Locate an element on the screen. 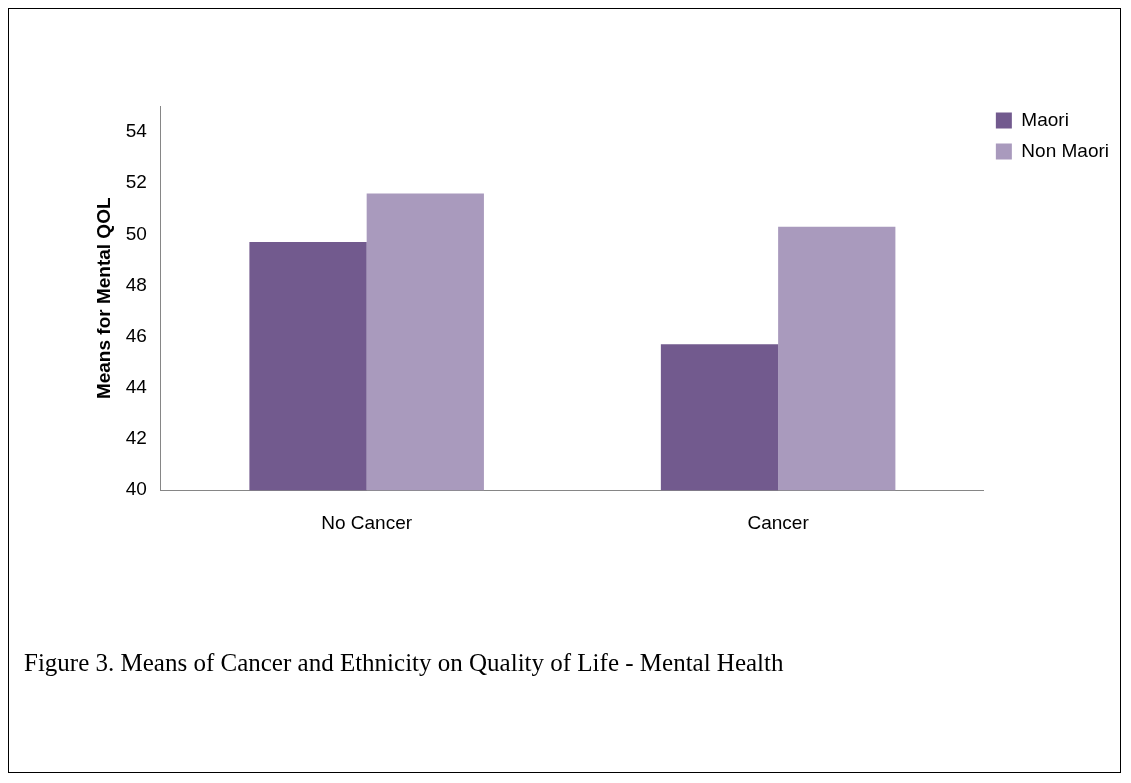 The image size is (1131, 783). y-tick-label: 48 is located at coordinates (136, 284).